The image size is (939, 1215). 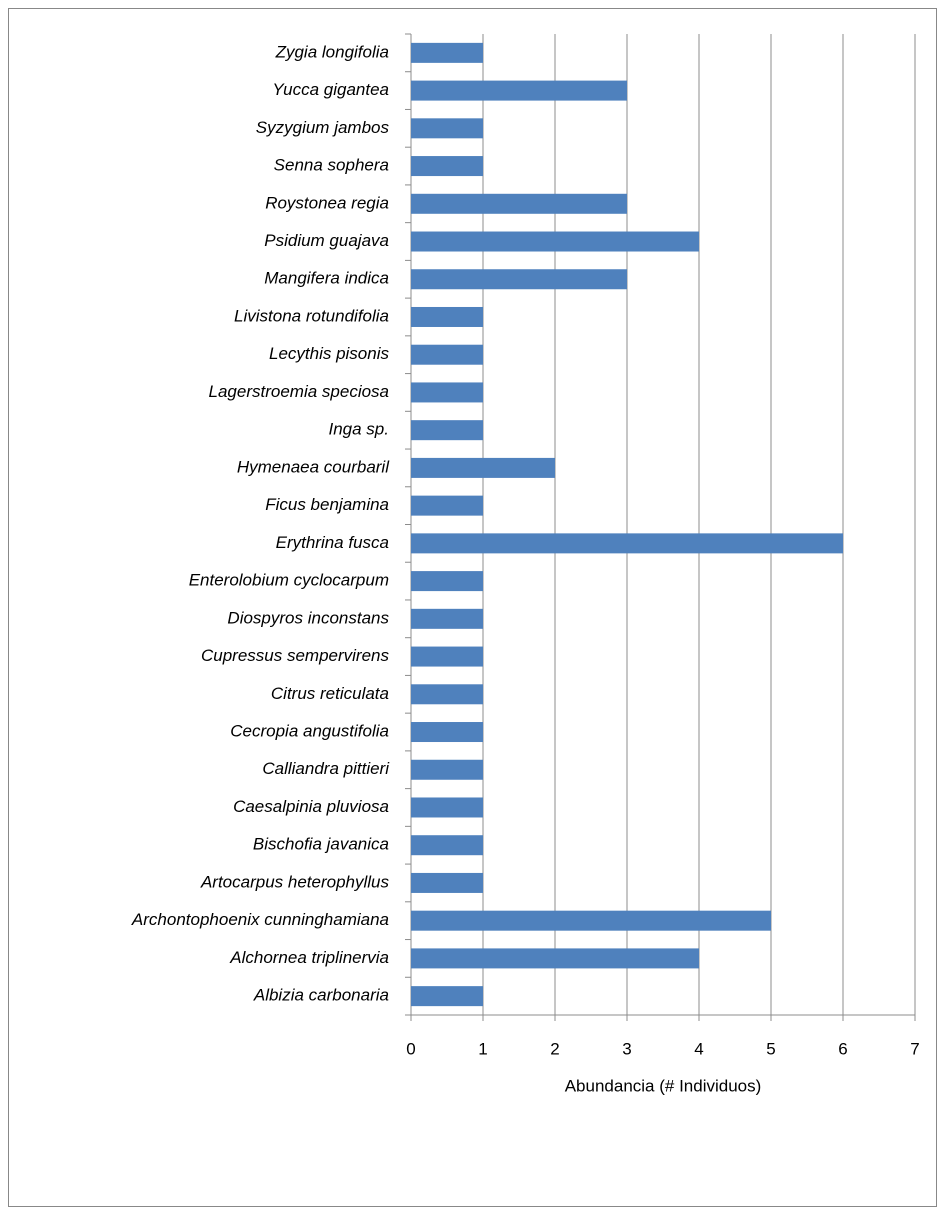 I want to click on x-tick-label: 0, so click(x=410, y=1048).